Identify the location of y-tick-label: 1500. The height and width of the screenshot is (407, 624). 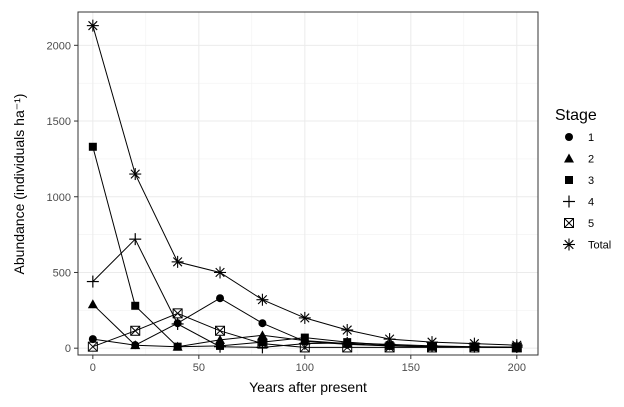
(59, 122).